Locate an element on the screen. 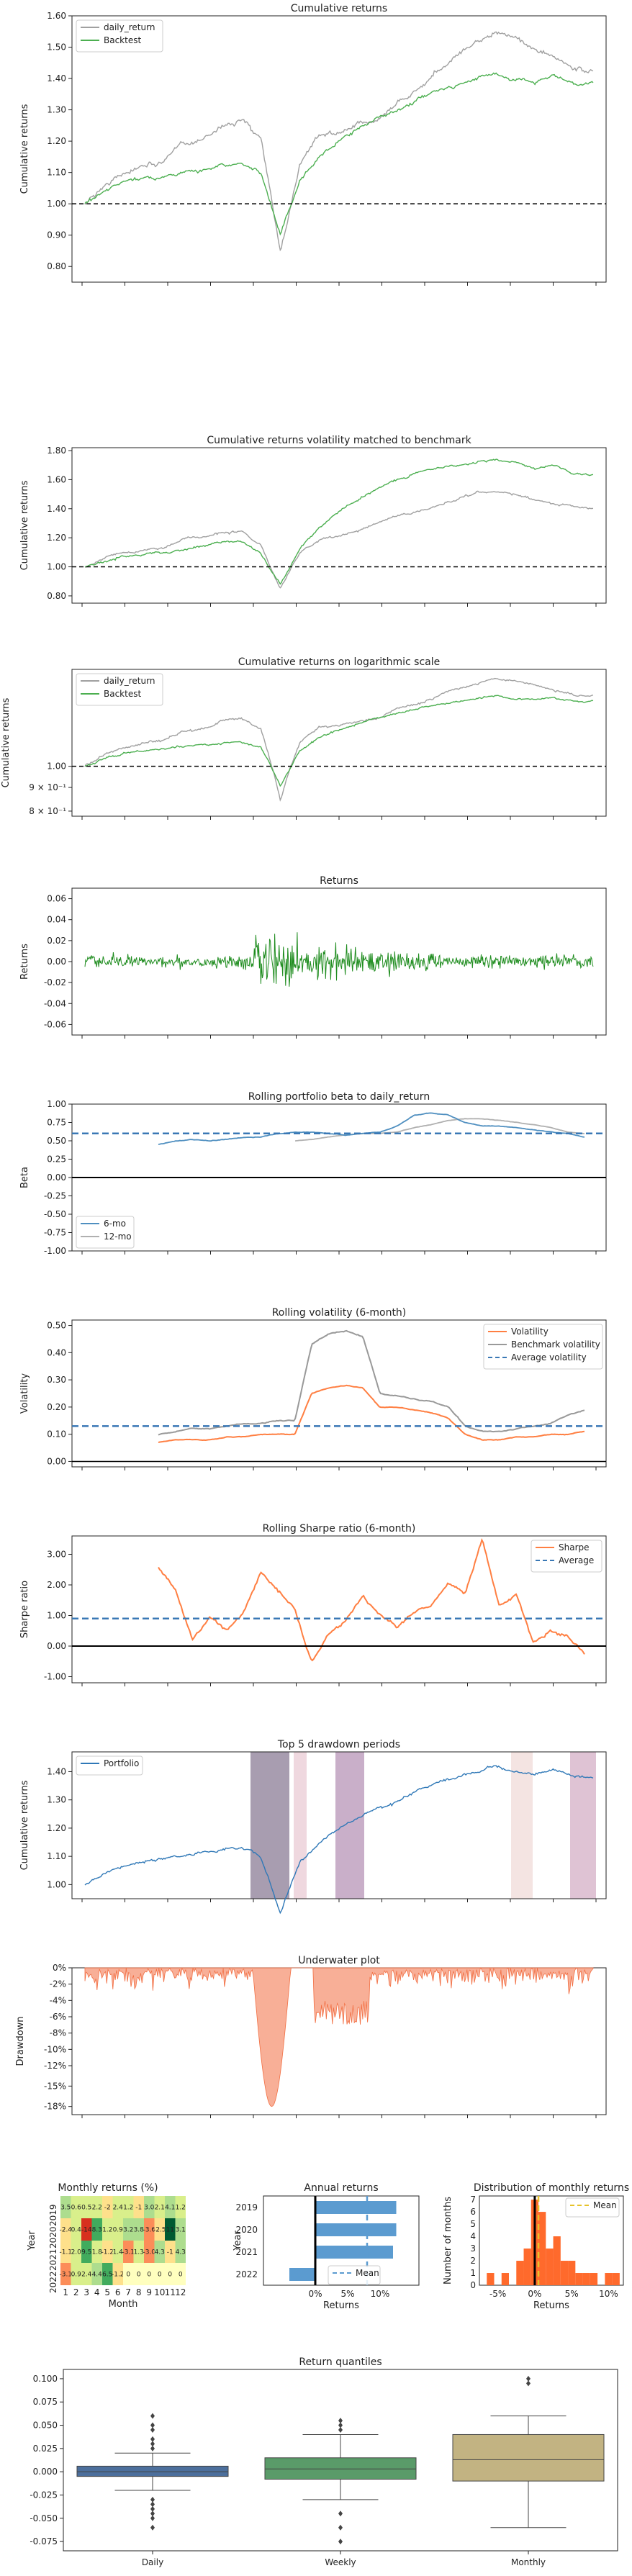 The height and width of the screenshot is (2576, 632). y-tick-label: 2 is located at coordinates (473, 2261).